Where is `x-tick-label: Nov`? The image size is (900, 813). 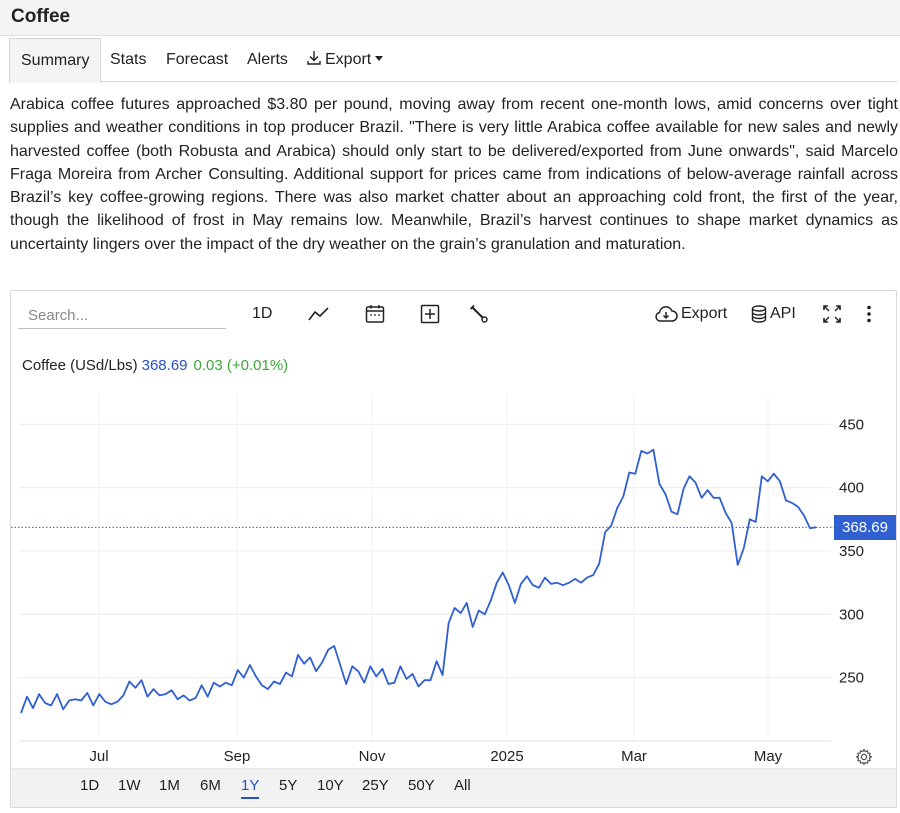 x-tick-label: Nov is located at coordinates (372, 756).